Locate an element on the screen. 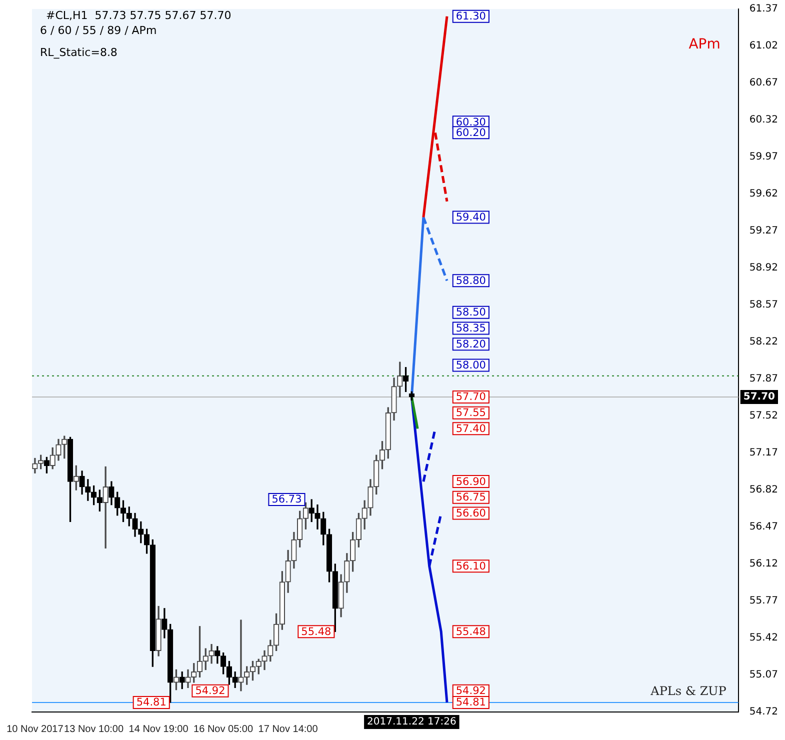  annotation: 57.55 is located at coordinates (471, 413).